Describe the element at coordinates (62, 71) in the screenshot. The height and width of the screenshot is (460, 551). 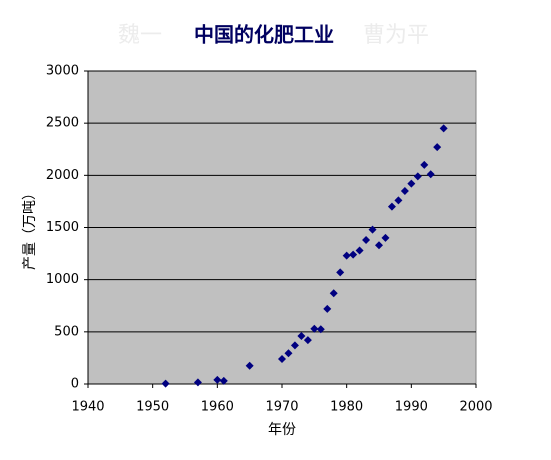
I see `y-tick-label: 3000` at that location.